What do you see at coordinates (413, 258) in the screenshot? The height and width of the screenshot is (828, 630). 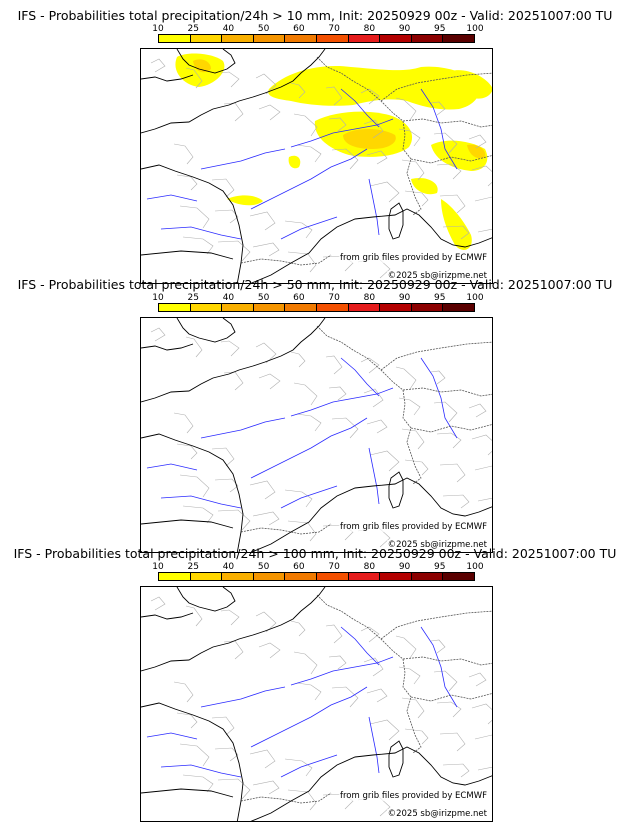 I see `source-credit: from grib files provided by ECMWF` at bounding box center [413, 258].